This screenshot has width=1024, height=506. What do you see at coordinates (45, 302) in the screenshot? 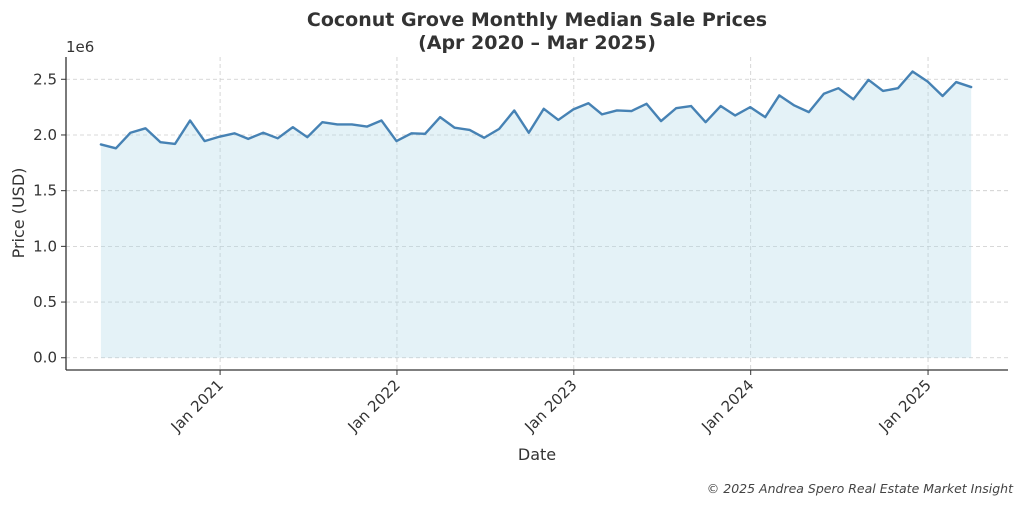
I see `y-tick-label: 0.5` at bounding box center [45, 302].